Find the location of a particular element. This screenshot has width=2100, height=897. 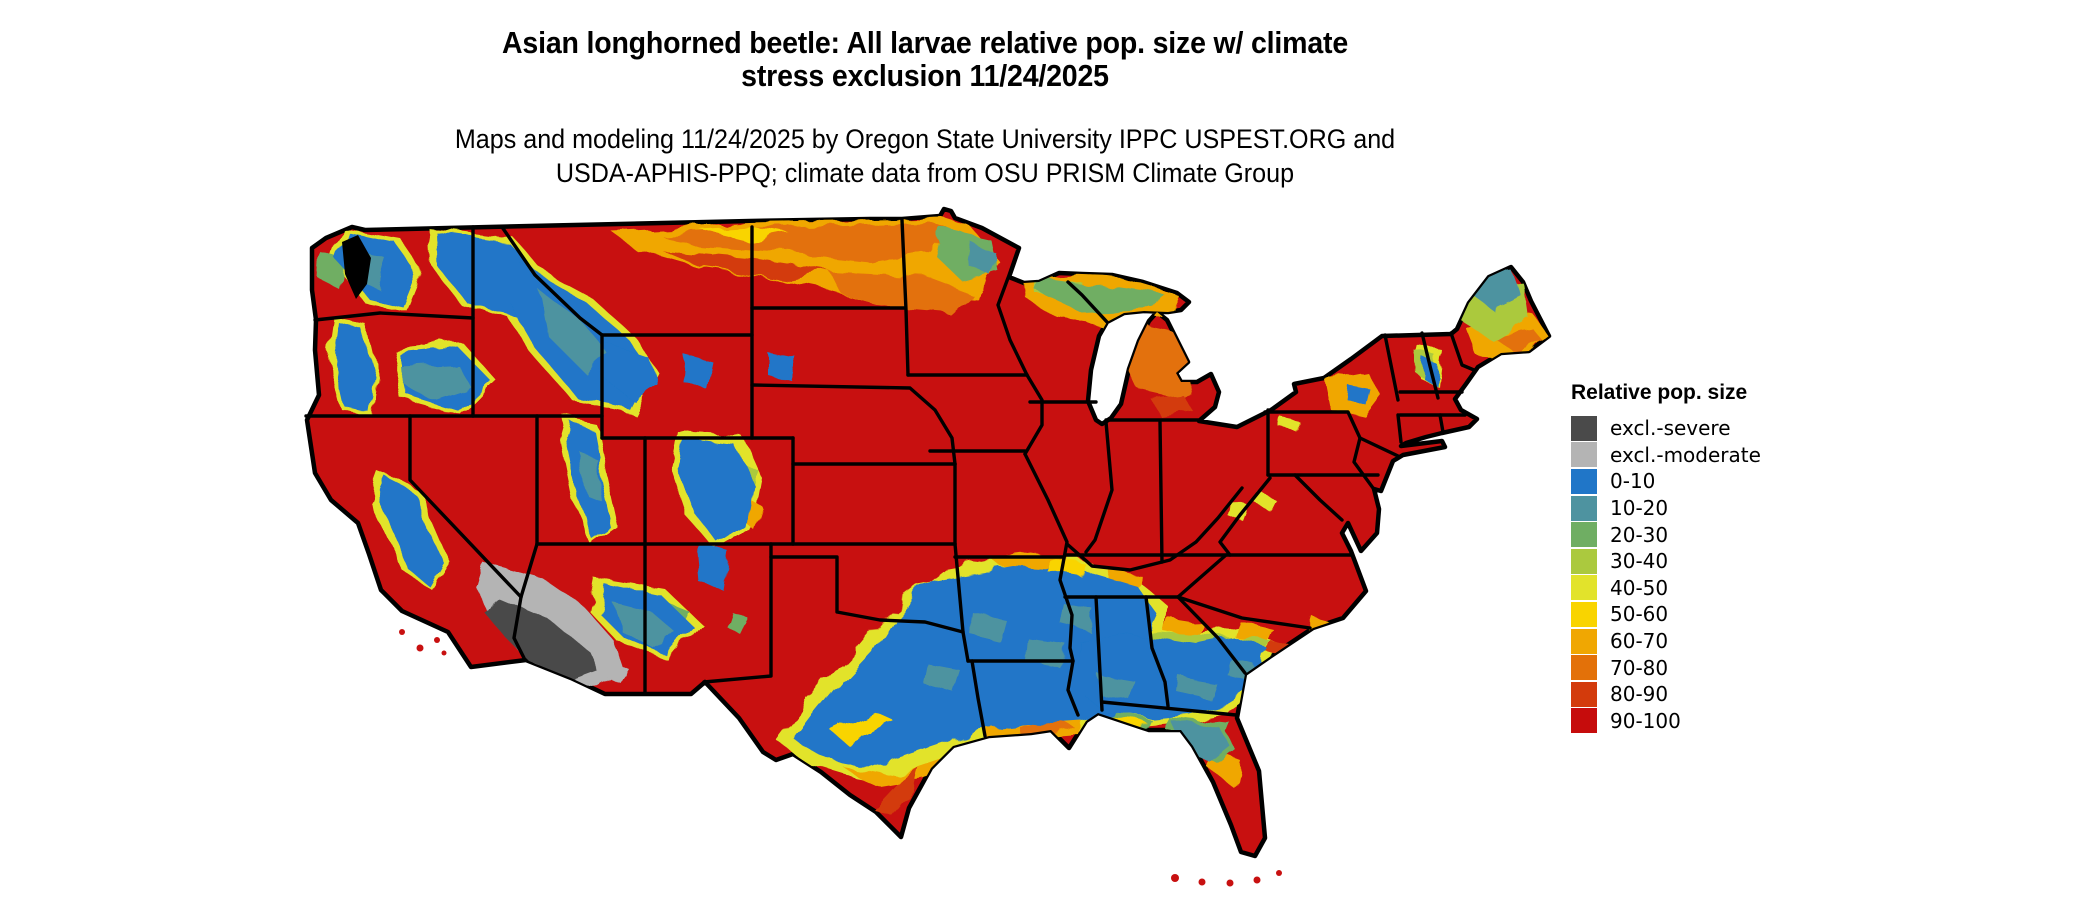

legend-label: 10-20 is located at coordinates (1639, 508).